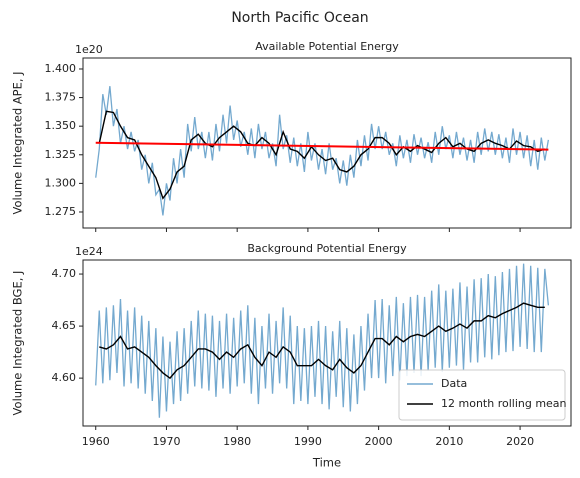 This screenshot has height=478, width=580. I want to click on y-tick-label: 1.400, so click(61, 68).